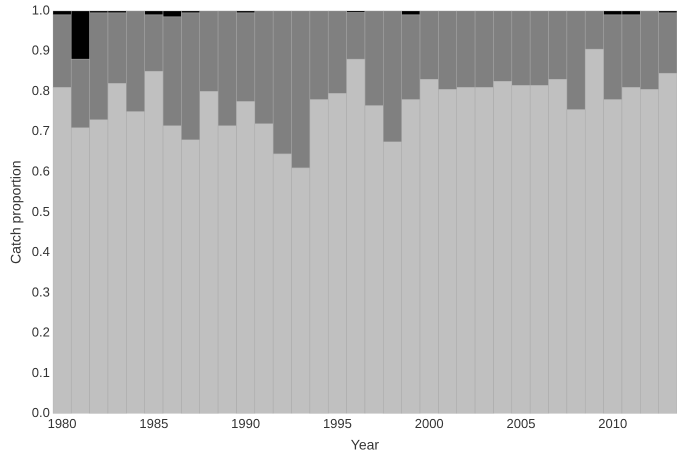 This screenshot has height=458, width=679. I want to click on y-tick-label: 0.9, so click(41, 50).